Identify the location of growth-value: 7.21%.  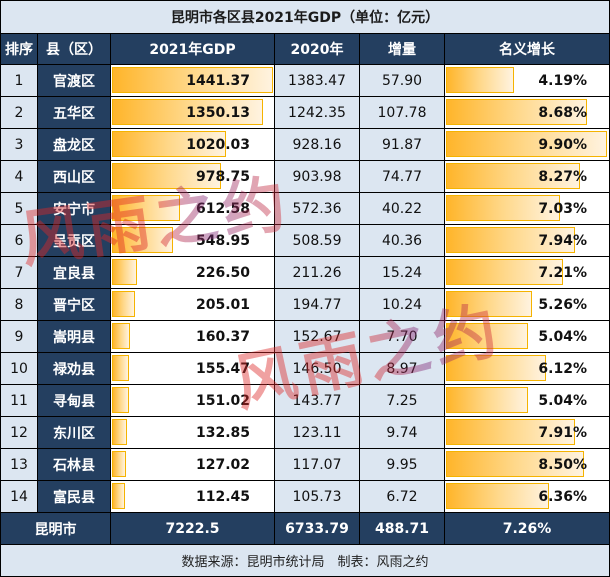
(562, 272).